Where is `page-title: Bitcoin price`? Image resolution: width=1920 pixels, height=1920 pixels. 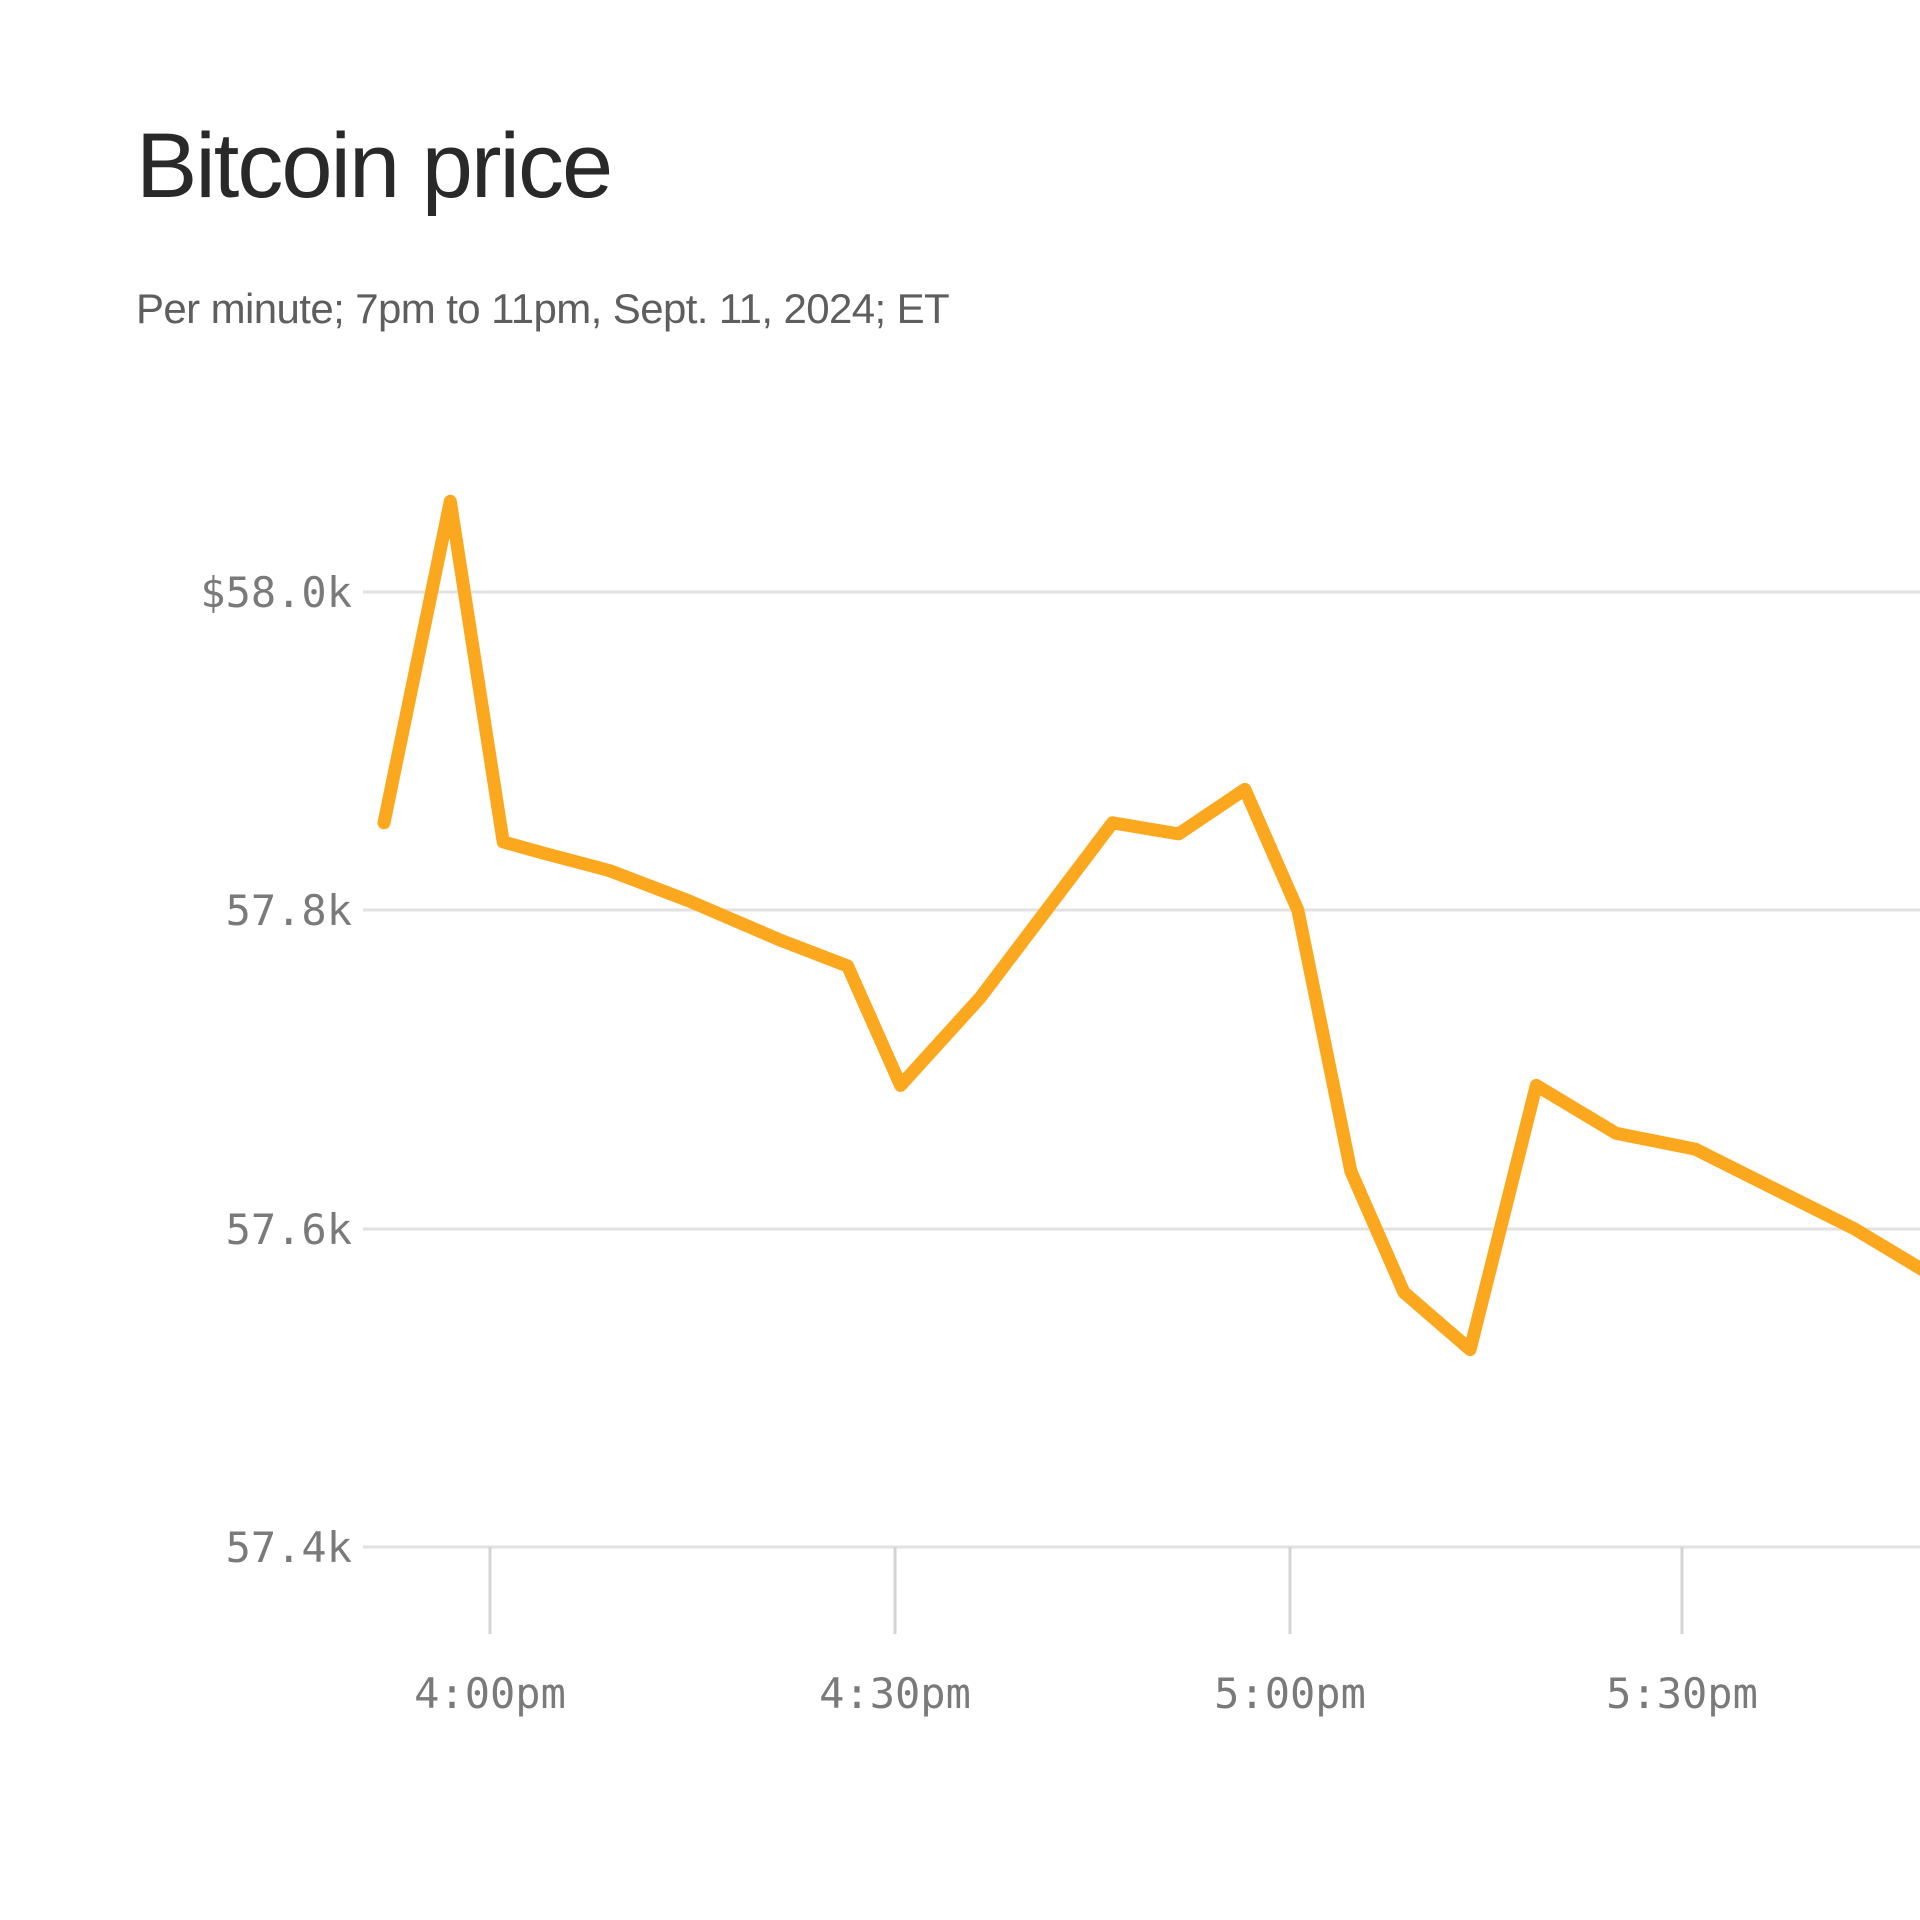
page-title: Bitcoin price is located at coordinates (374, 166).